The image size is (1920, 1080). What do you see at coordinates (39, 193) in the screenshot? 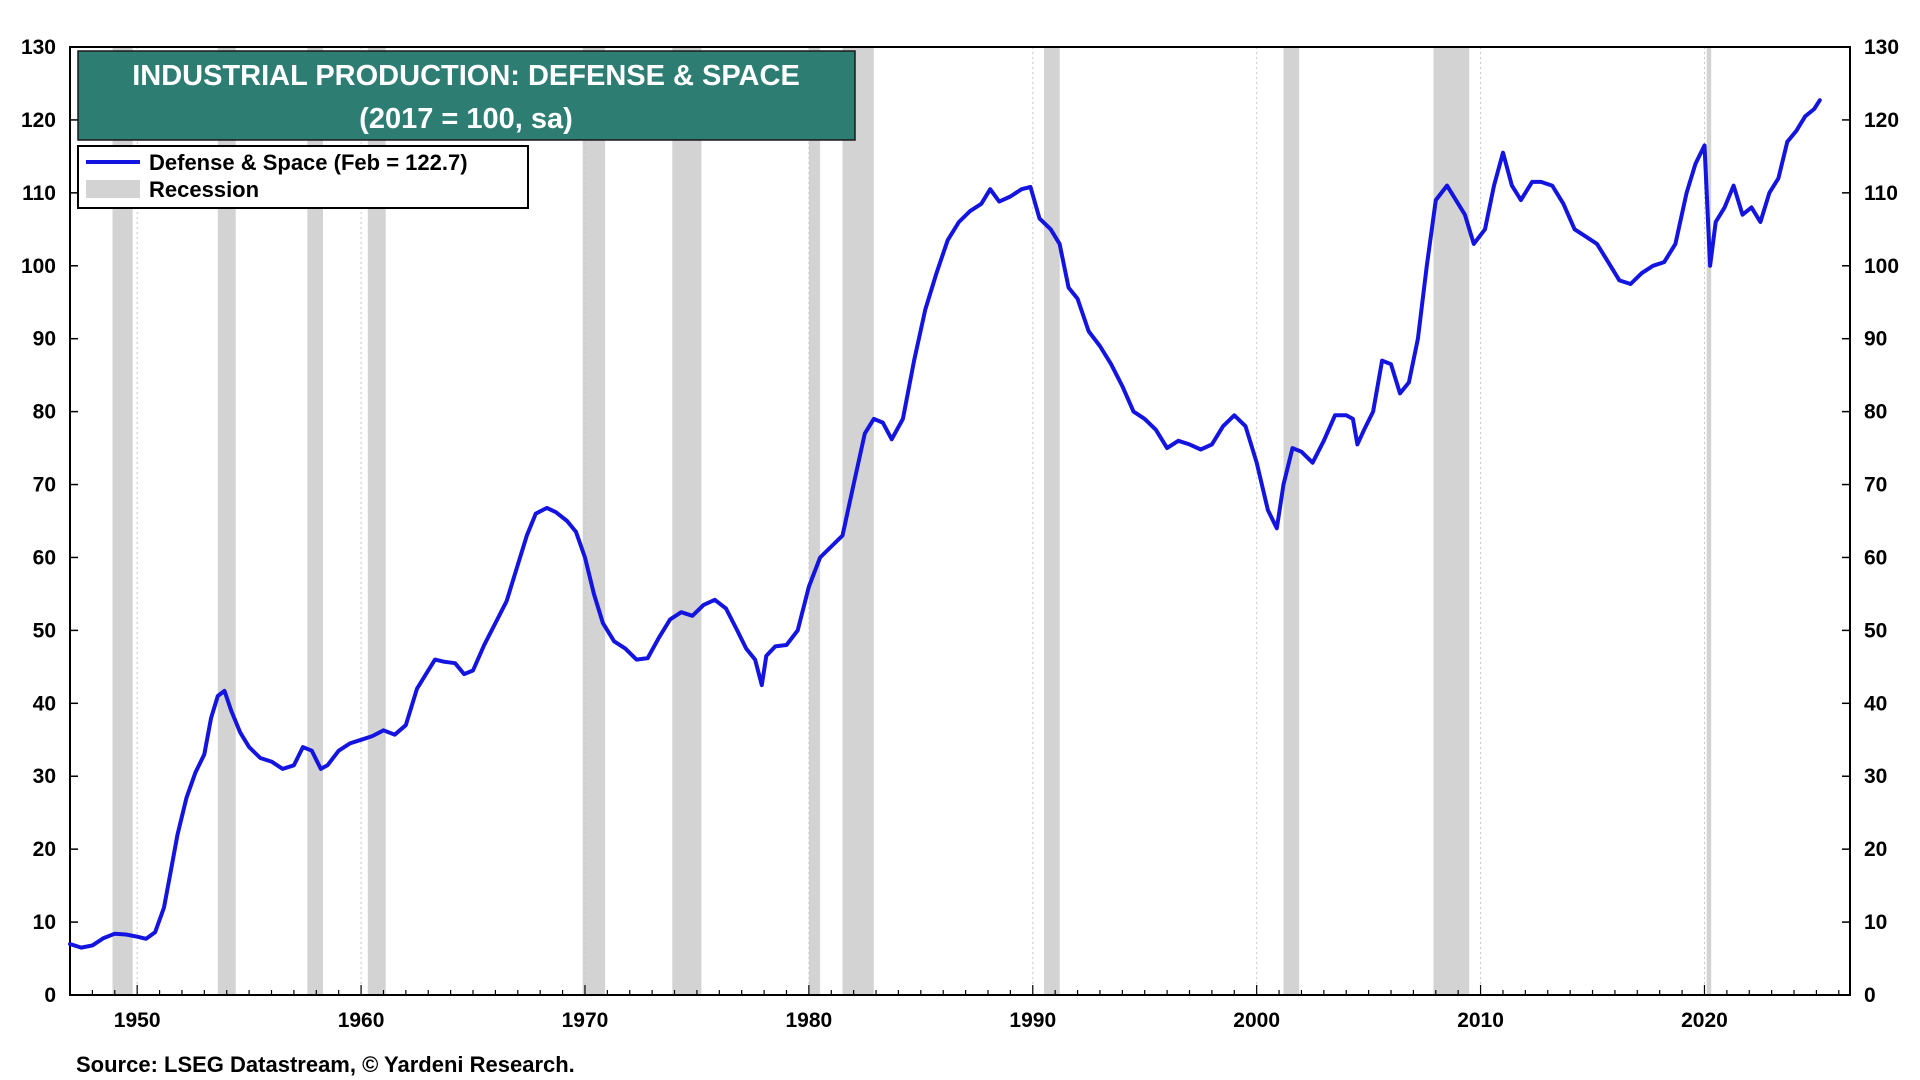
I see `y-tick-label-left: 110` at bounding box center [39, 193].